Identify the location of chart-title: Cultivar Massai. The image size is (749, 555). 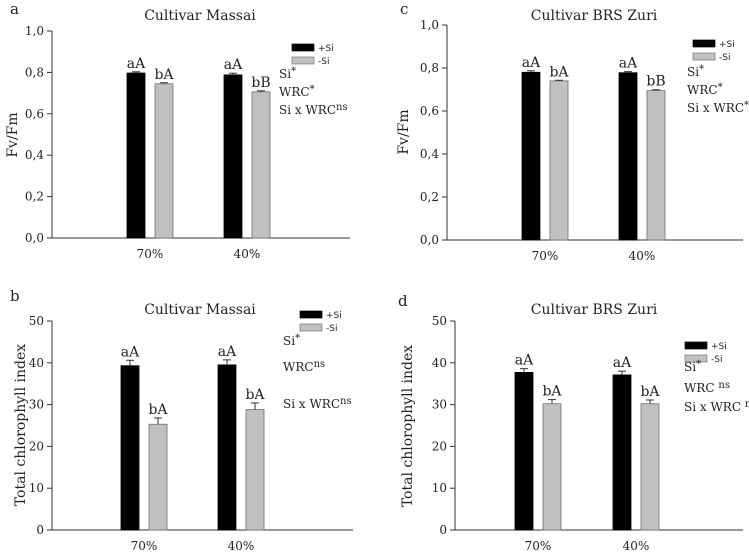
(200, 310).